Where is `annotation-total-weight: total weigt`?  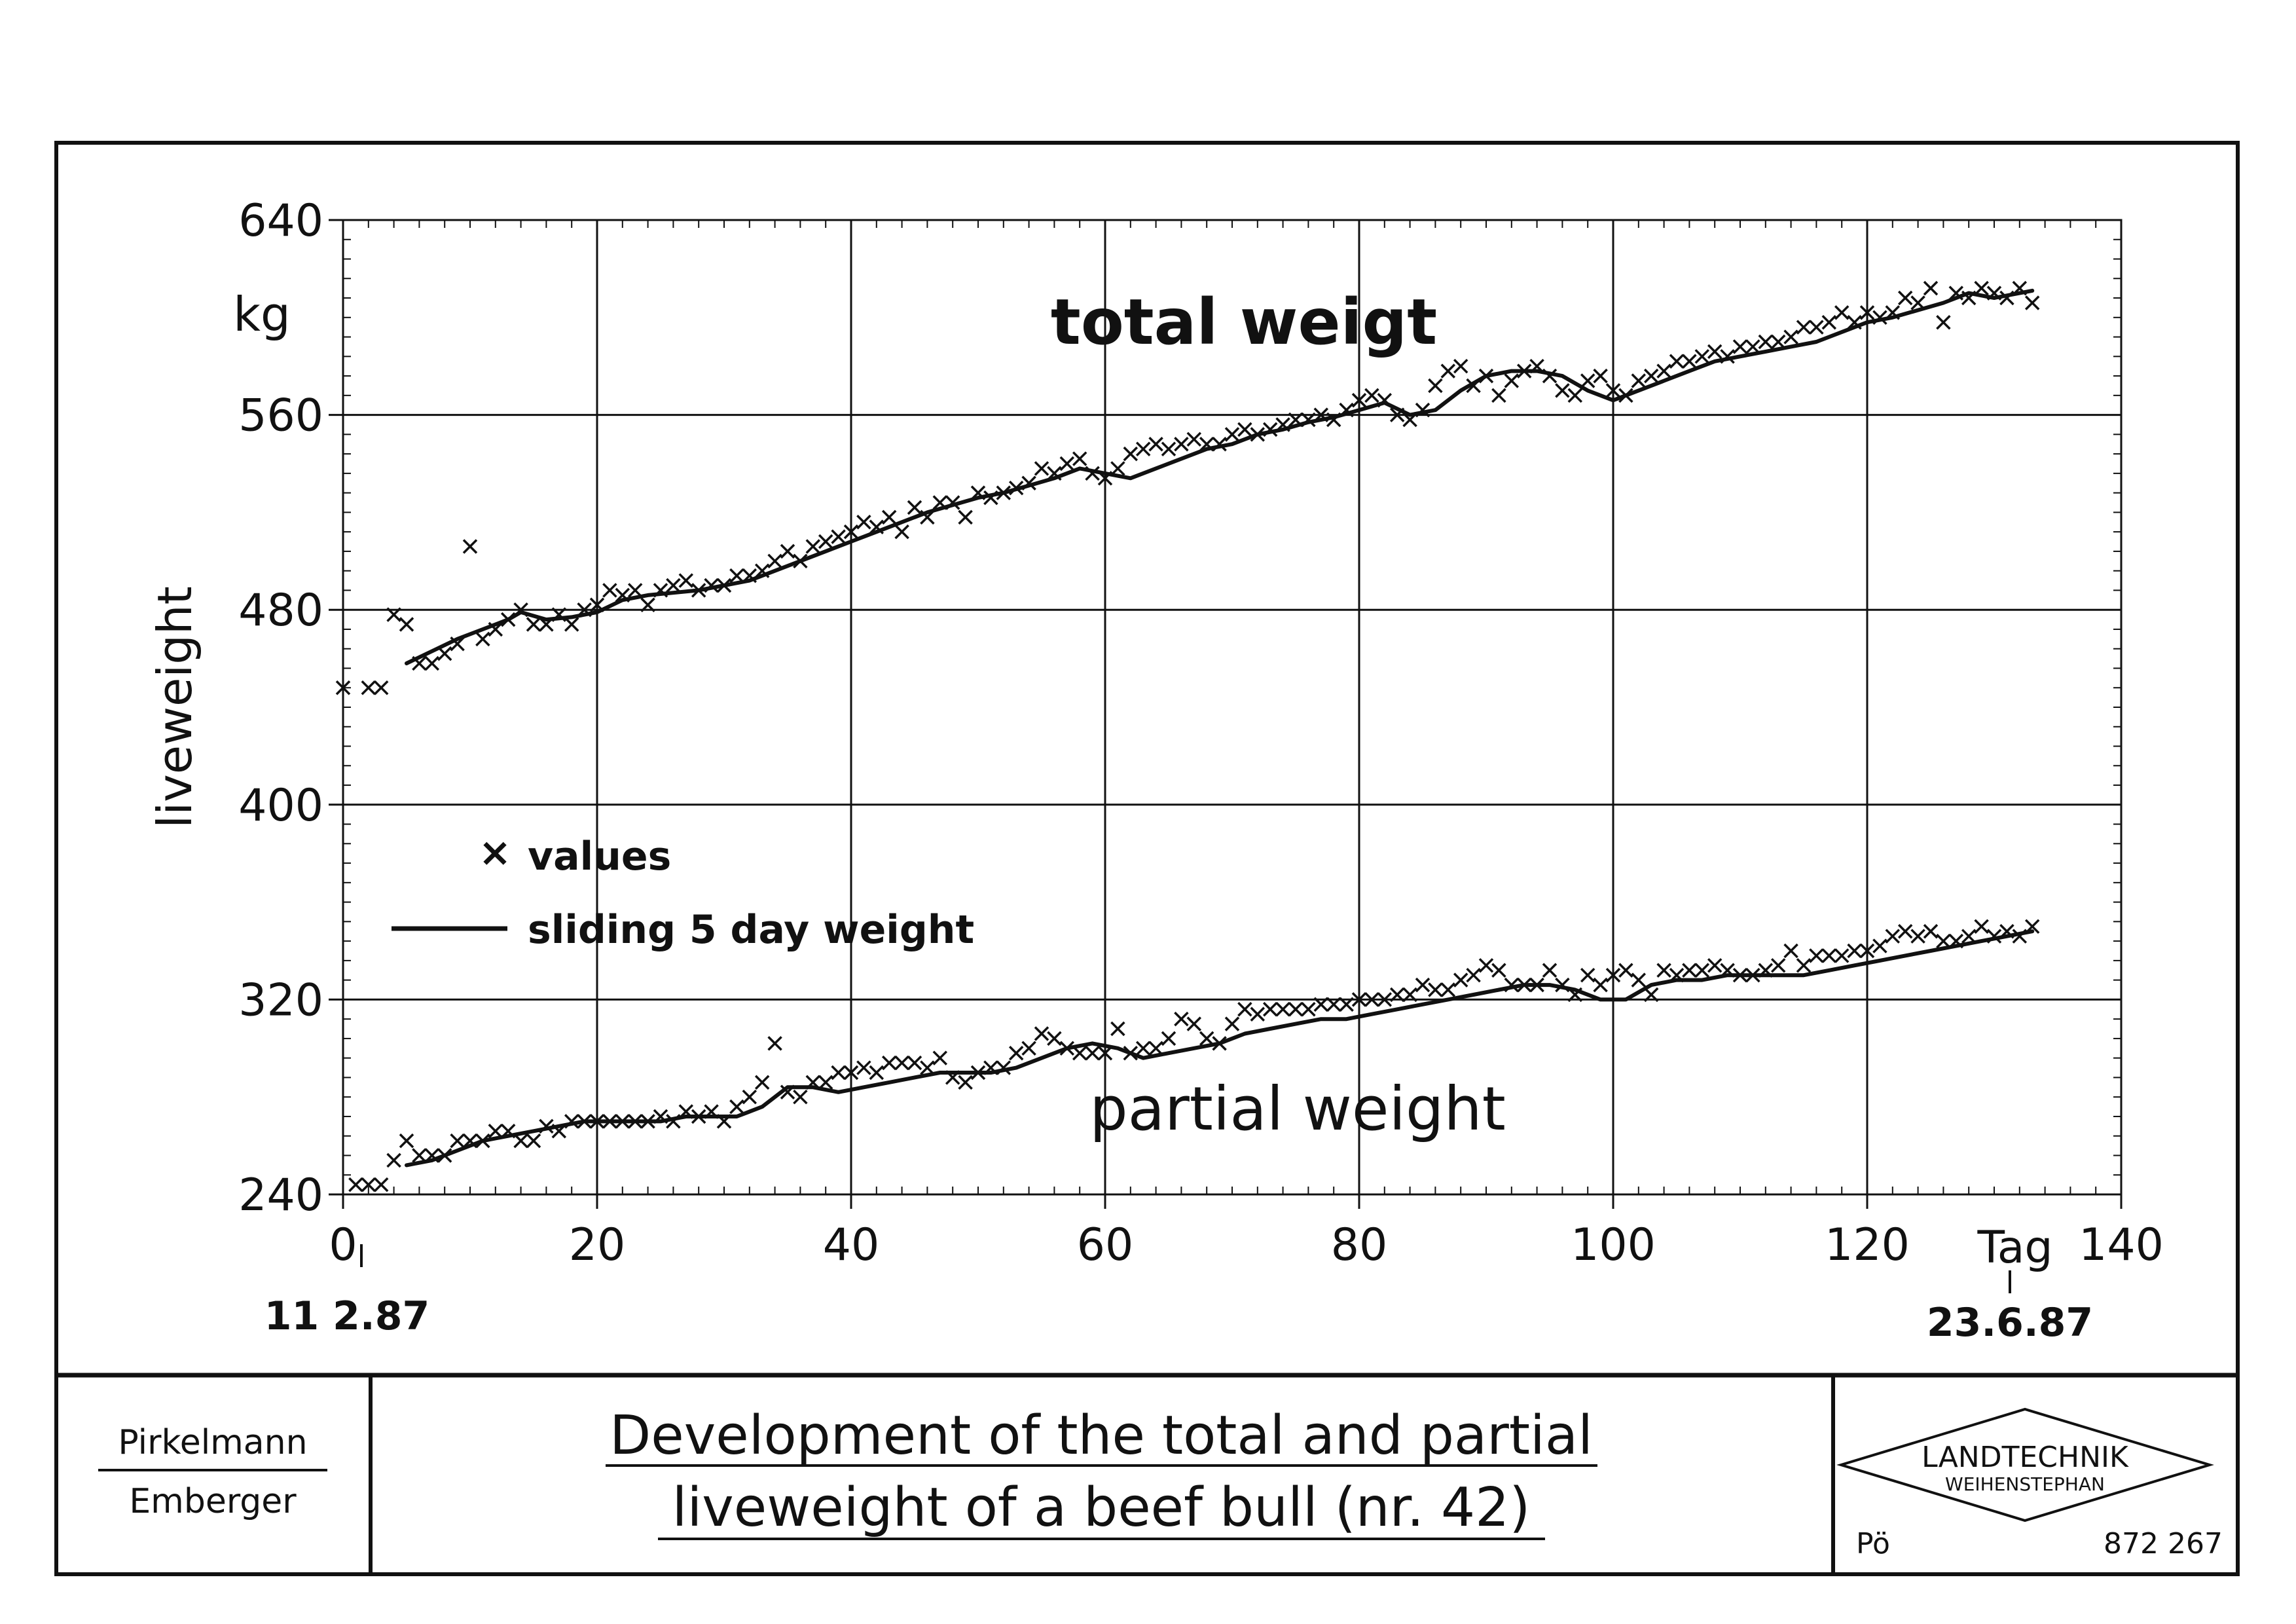
annotation-total-weight: total weigt is located at coordinates (1244, 322).